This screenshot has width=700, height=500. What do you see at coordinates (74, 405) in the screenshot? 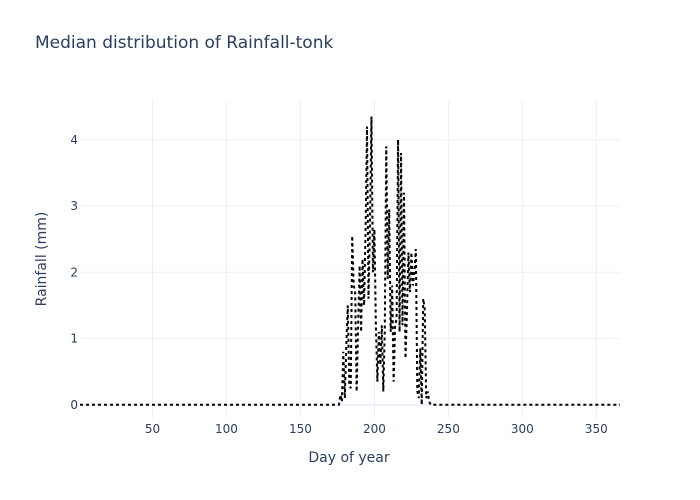
I see `y-tick-label: 0` at bounding box center [74, 405].